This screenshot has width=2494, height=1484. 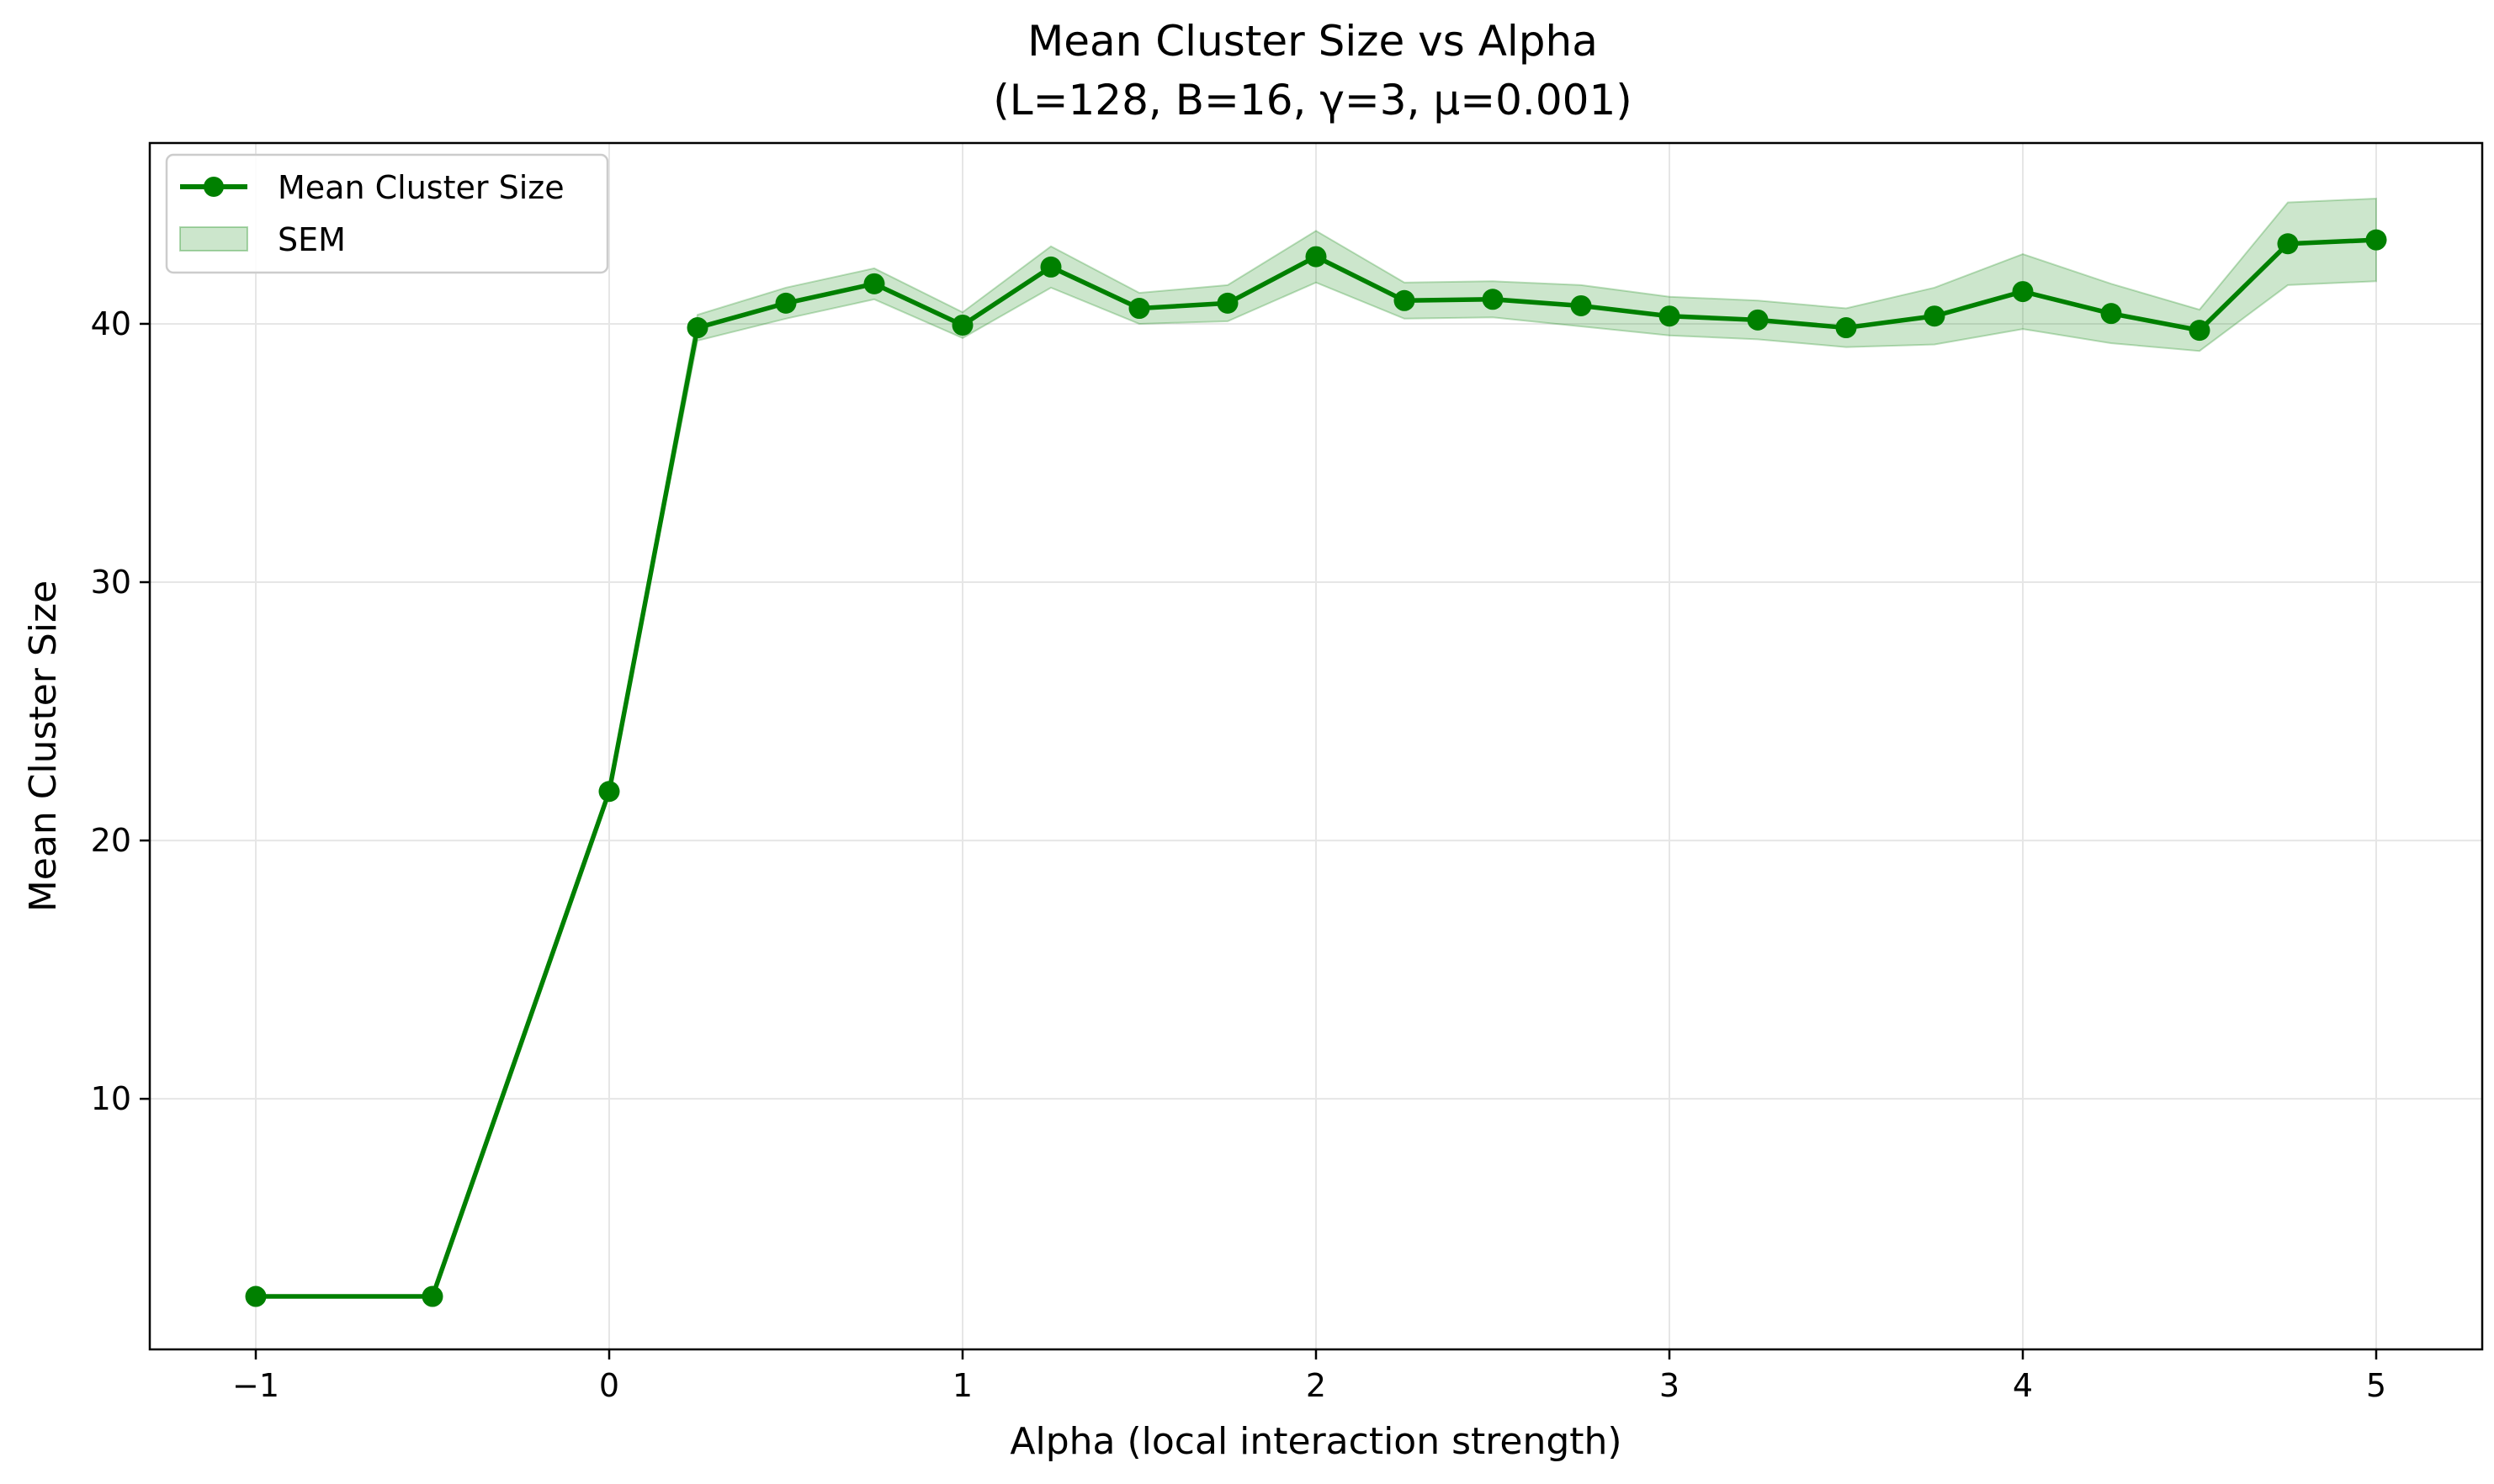 What do you see at coordinates (312, 239) in the screenshot?
I see `legend-label-sem: SEM` at bounding box center [312, 239].